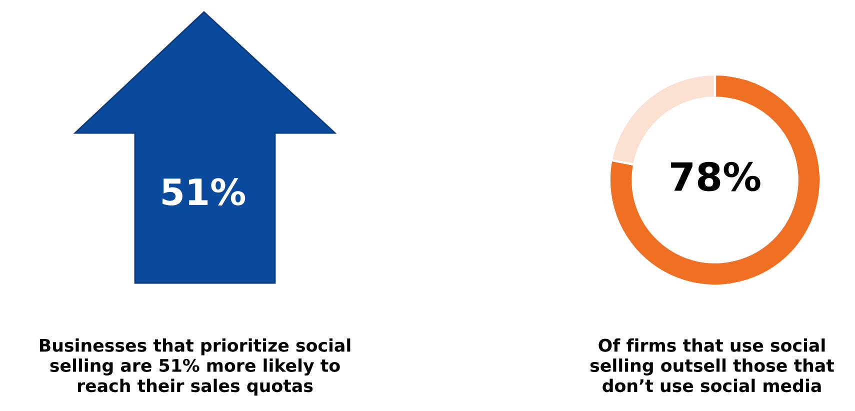 The height and width of the screenshot is (411, 855). I want to click on text: Businesses that prioritize social selling are 51% more likely to reach their sales quotas, so click(195, 367).